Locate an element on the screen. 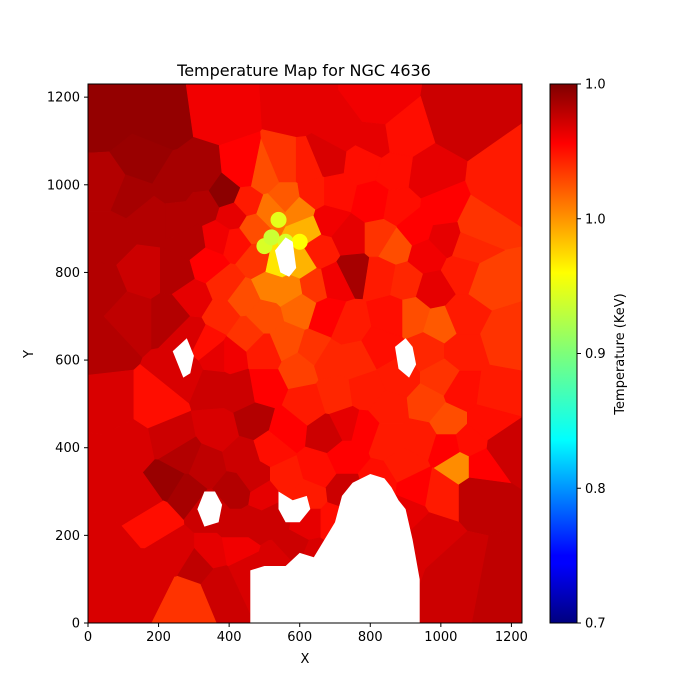 The width and height of the screenshot is (700, 700). x-tick-label: 0 is located at coordinates (88, 637).